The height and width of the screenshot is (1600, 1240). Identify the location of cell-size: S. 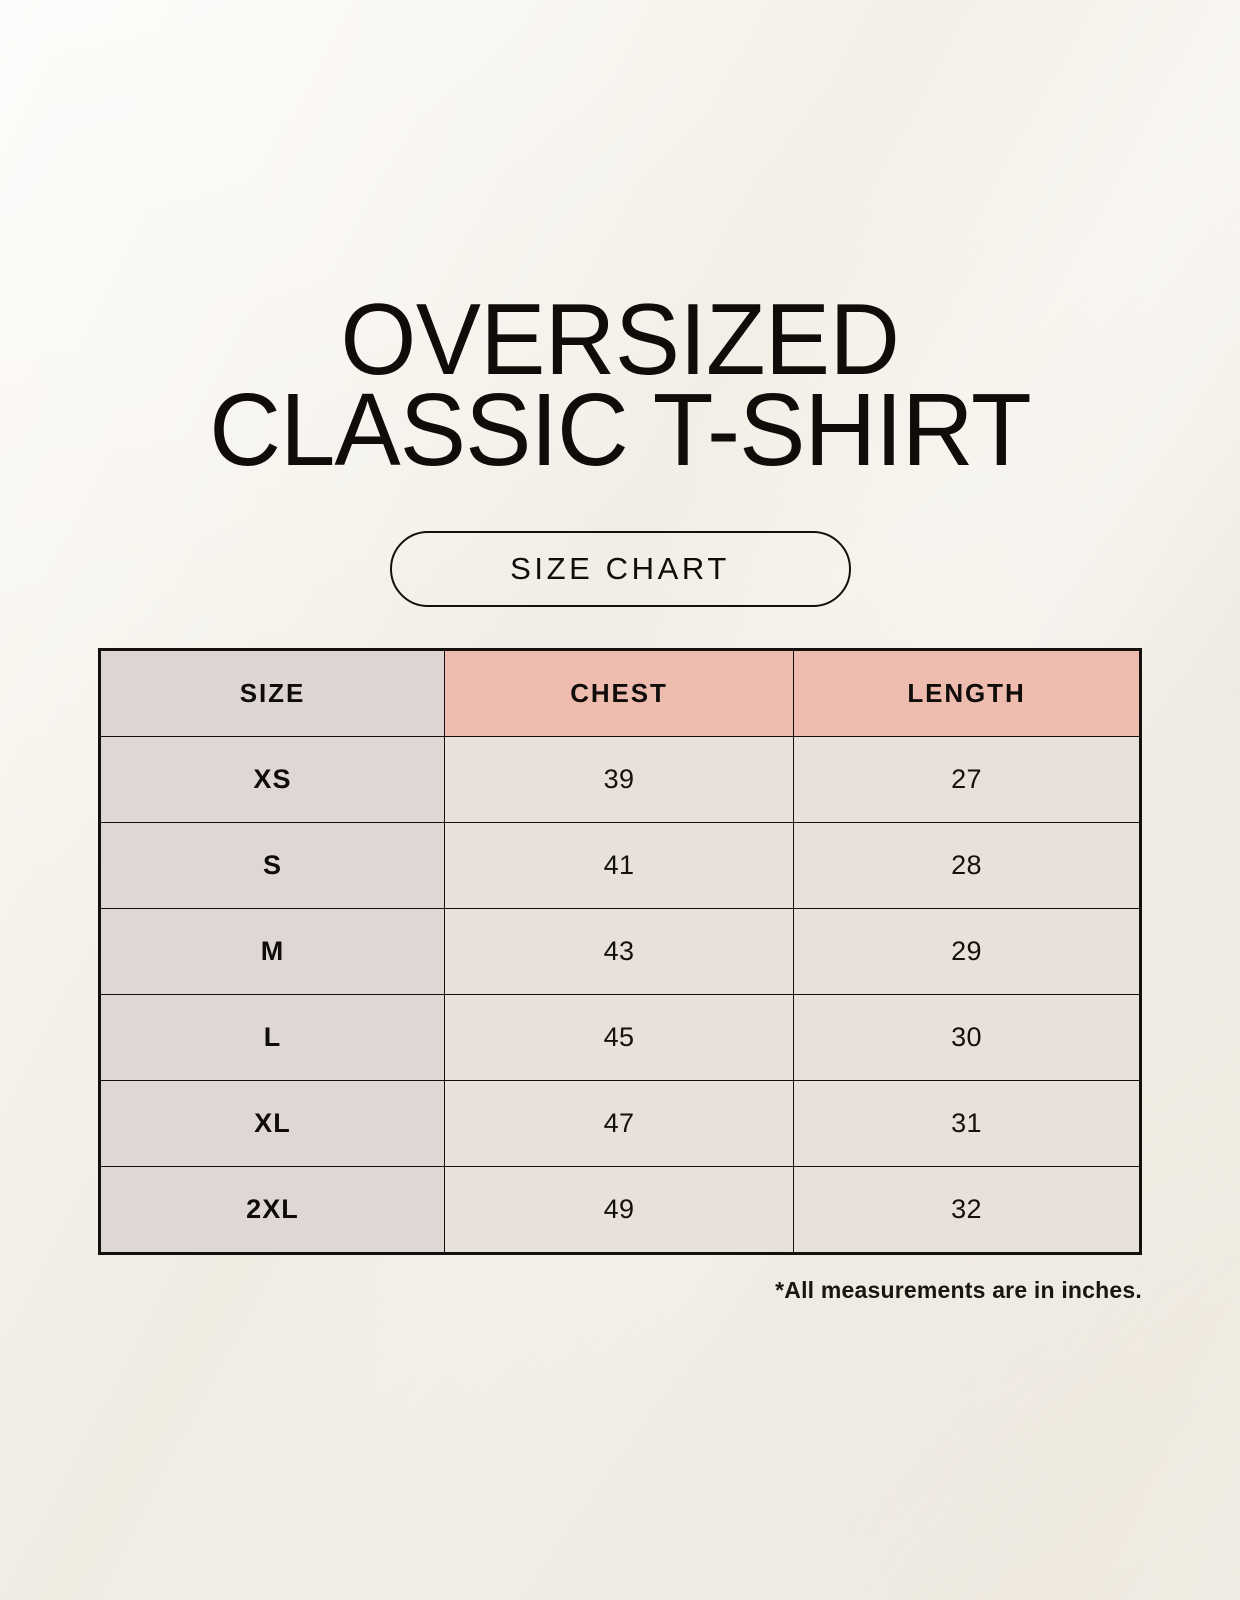
(272, 865).